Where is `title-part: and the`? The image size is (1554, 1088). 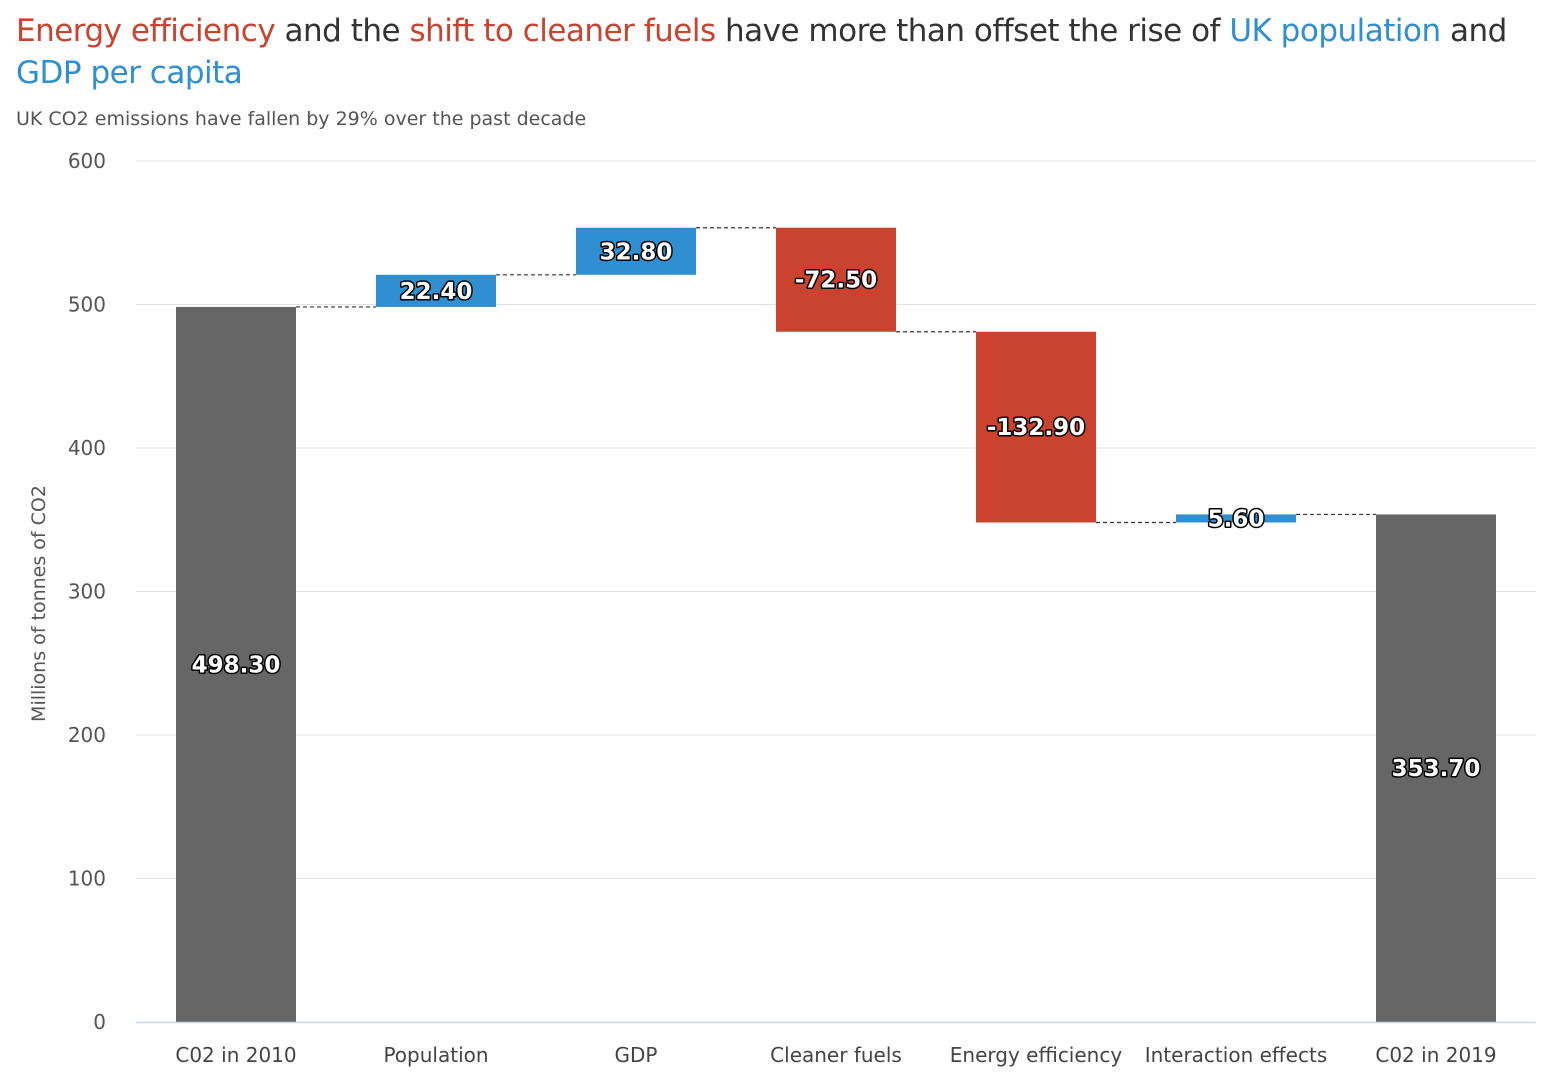
title-part: and the is located at coordinates (342, 31).